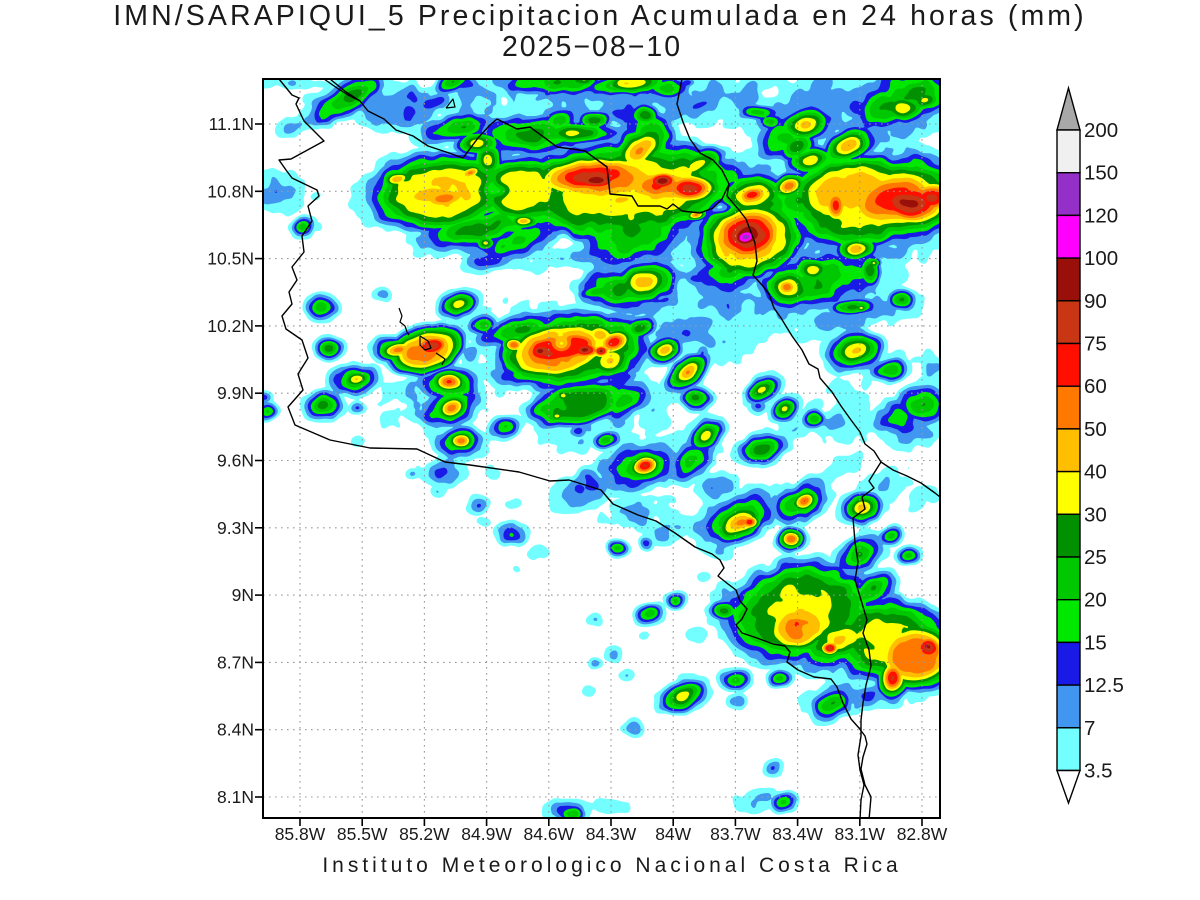  Describe the element at coordinates (797, 834) in the screenshot. I see `svg-text: 83.4W` at that location.